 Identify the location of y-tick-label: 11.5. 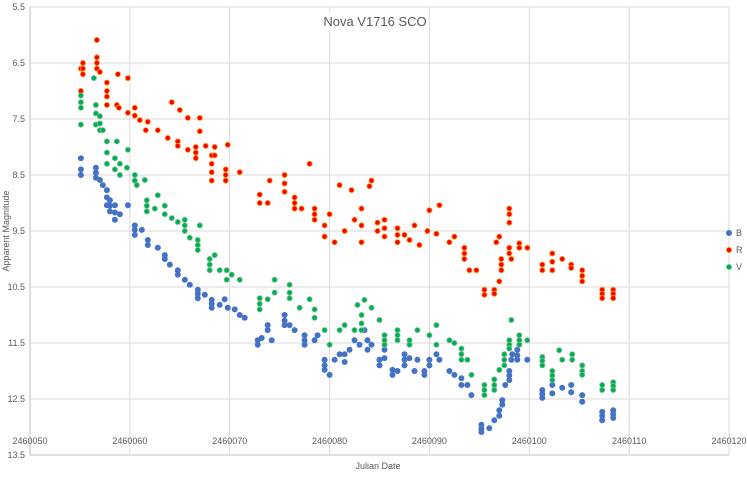
(16, 343).